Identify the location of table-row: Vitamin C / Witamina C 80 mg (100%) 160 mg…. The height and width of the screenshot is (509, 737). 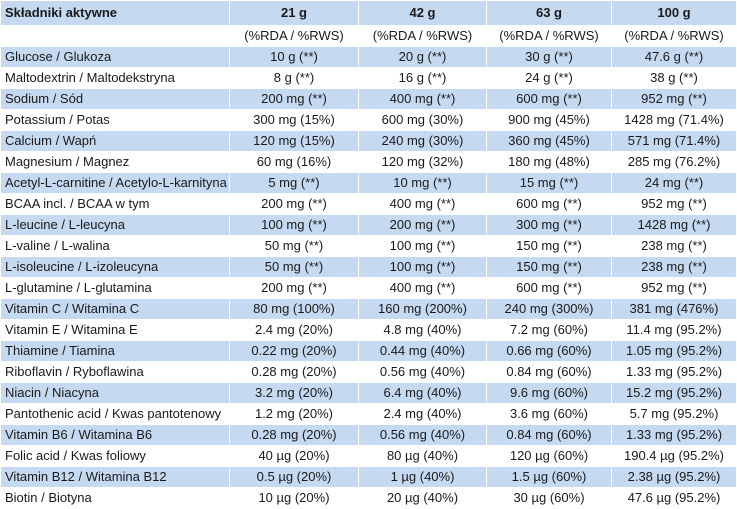
(368, 309).